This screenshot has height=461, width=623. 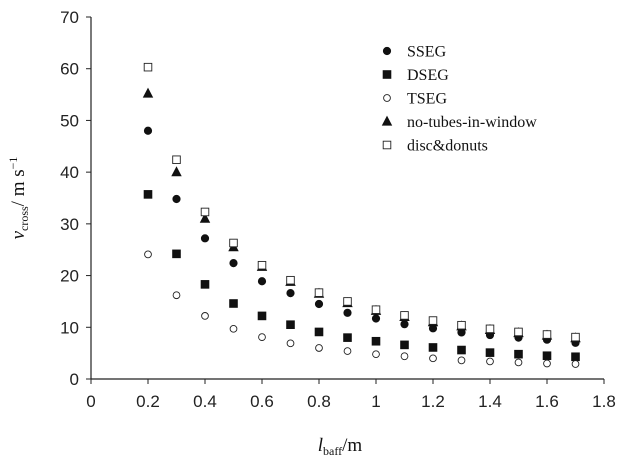 I want to click on y-tick-label: 20, so click(x=69, y=276).